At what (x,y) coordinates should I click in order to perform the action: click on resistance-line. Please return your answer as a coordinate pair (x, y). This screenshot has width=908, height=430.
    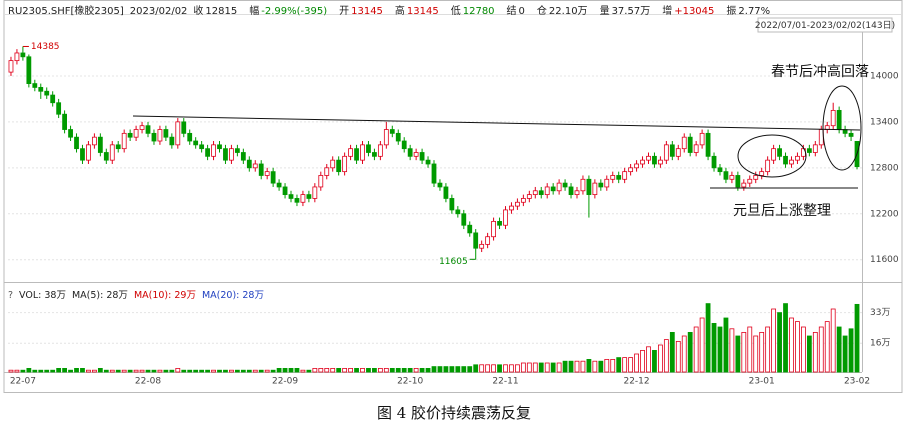
    Looking at the image, I should click on (496, 123).